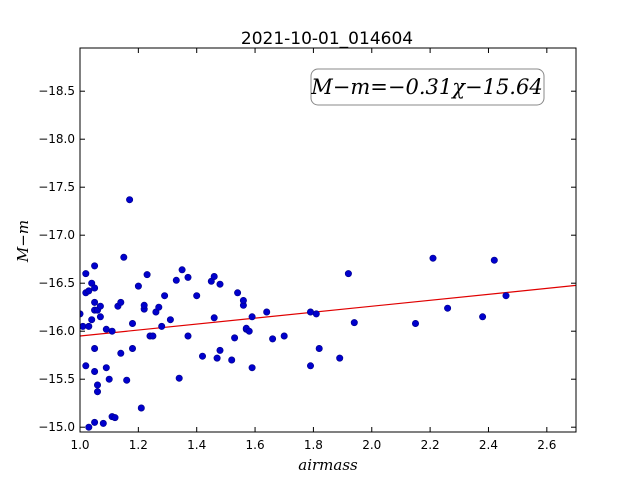 This screenshot has height=485, width=640. What do you see at coordinates (488, 445) in the screenshot?
I see `x-tick-label: 2.4` at bounding box center [488, 445].